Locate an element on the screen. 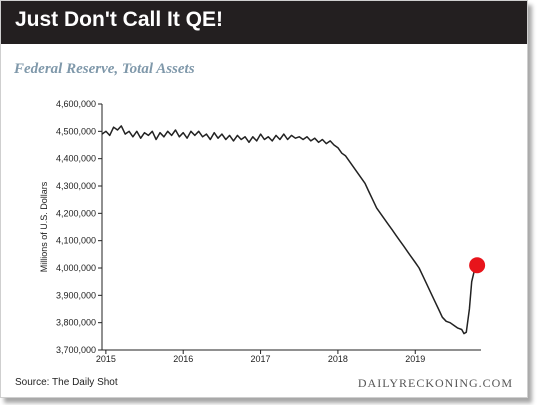 The image size is (540, 405). y-axis-label: Millions of U.S. Dollars is located at coordinates (44, 226).